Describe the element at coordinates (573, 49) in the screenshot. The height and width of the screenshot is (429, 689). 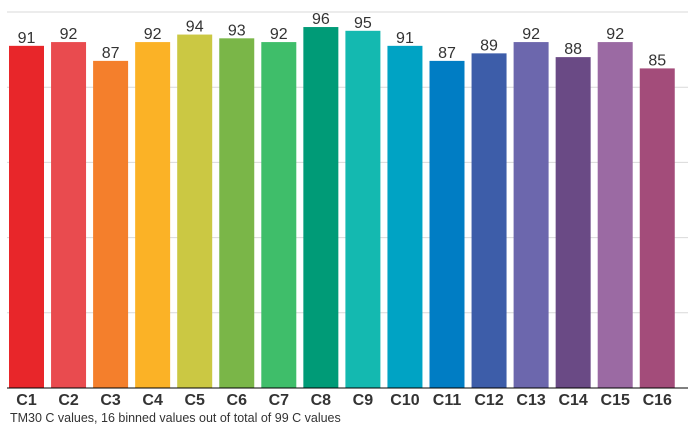
I see `value-label-c14: 88` at that location.